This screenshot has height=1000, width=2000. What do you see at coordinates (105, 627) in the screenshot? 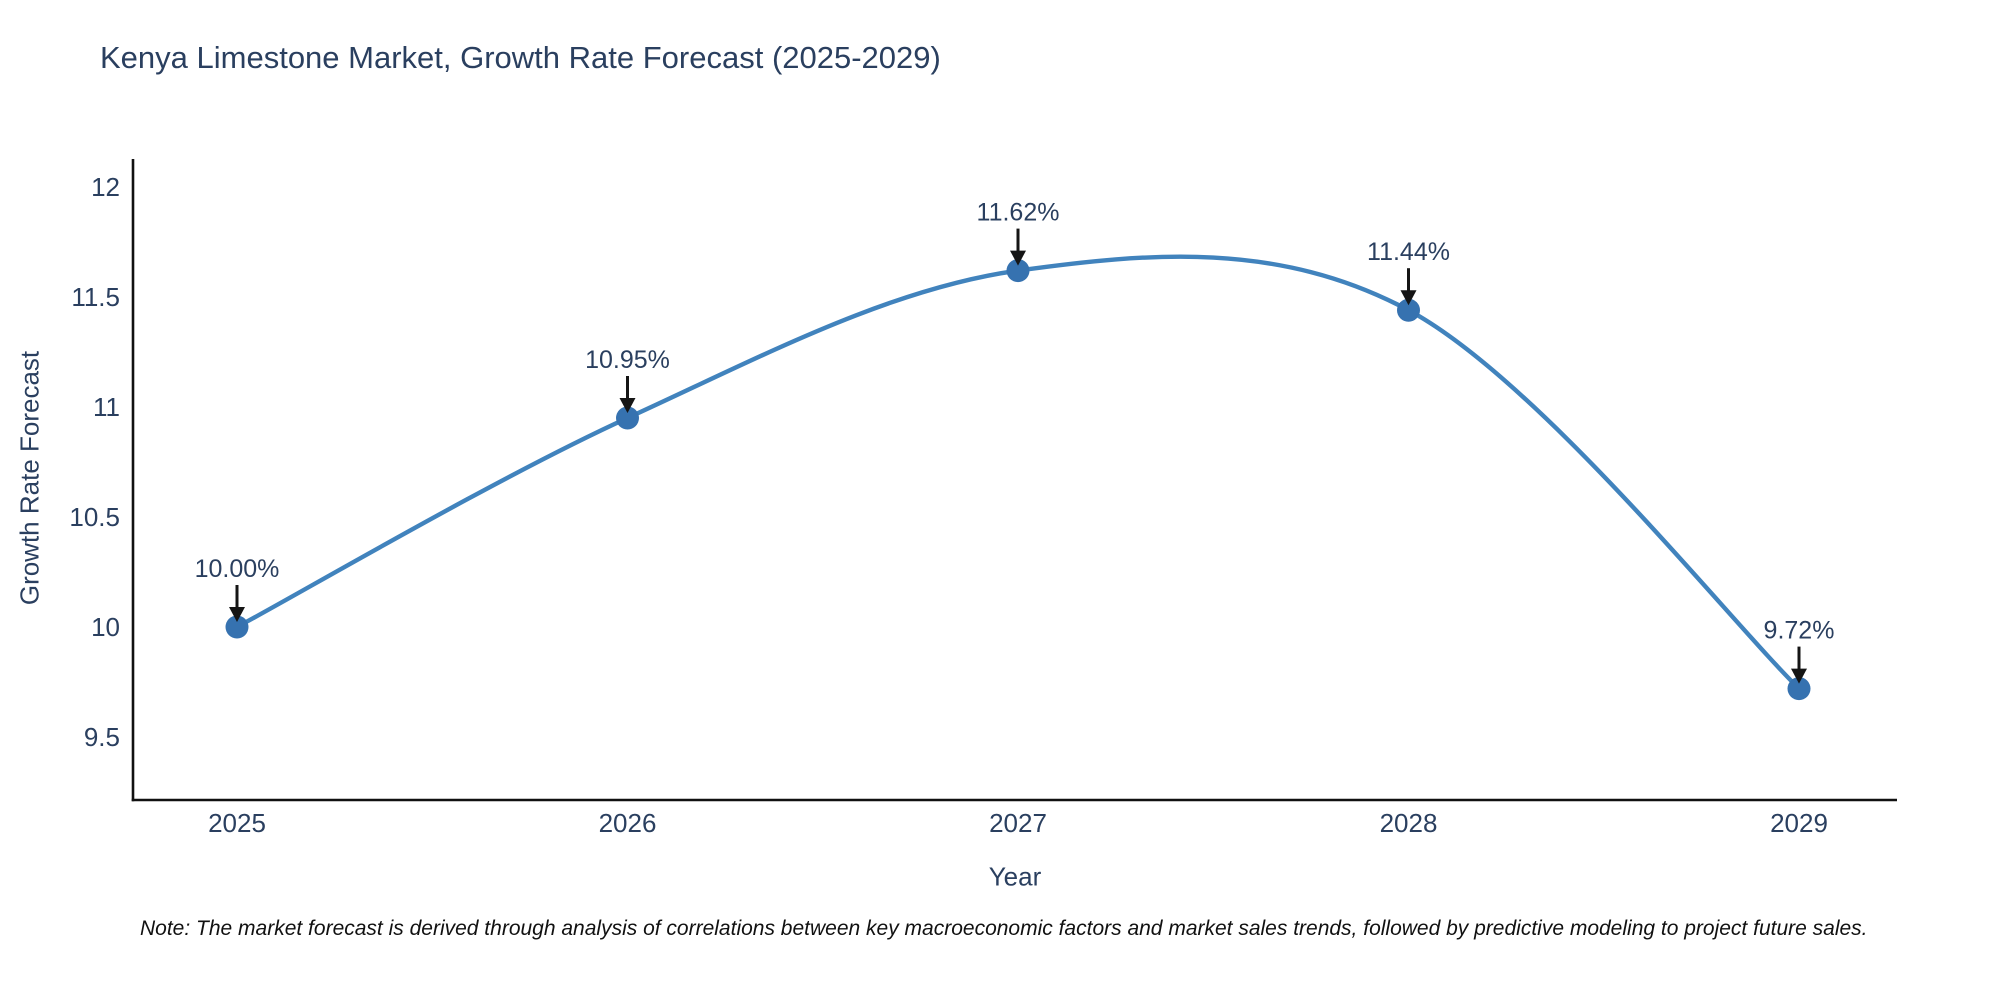
I see `y-tick-label: 10` at bounding box center [105, 627].